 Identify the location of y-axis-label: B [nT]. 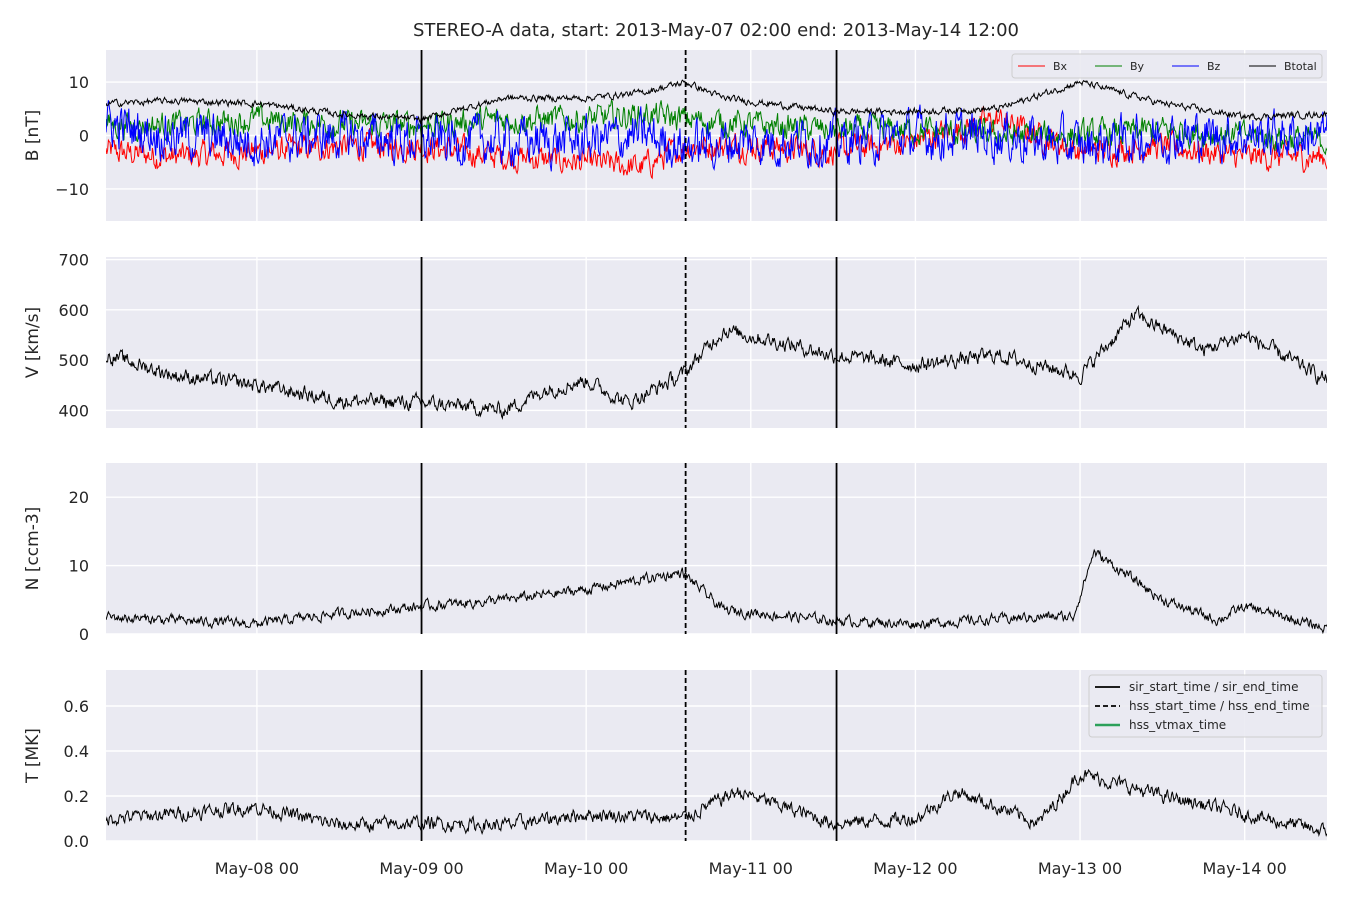
(33, 136).